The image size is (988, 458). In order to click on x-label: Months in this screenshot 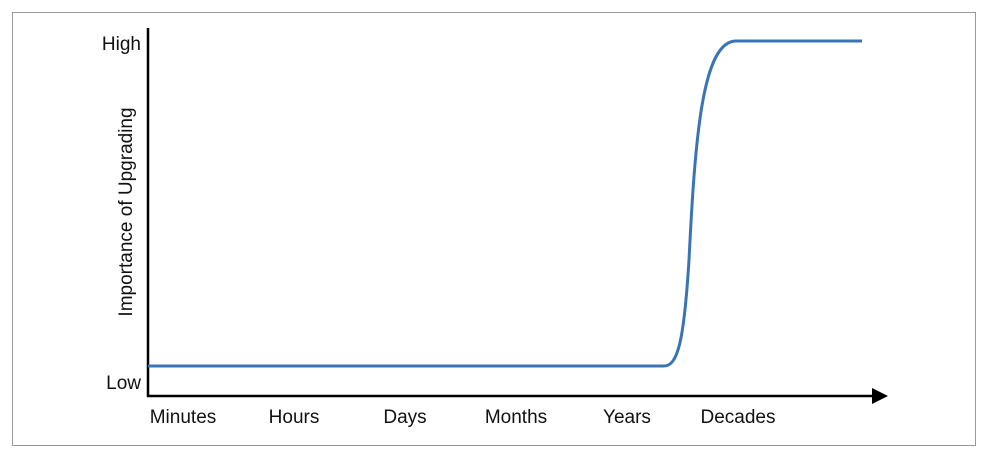, I will do `click(516, 417)`.